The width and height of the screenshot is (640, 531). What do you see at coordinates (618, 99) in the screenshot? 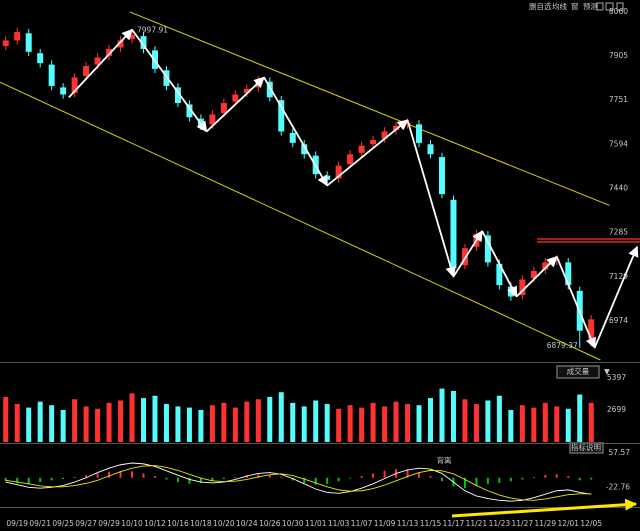
I see `y-tick-label: 7751` at bounding box center [618, 99].